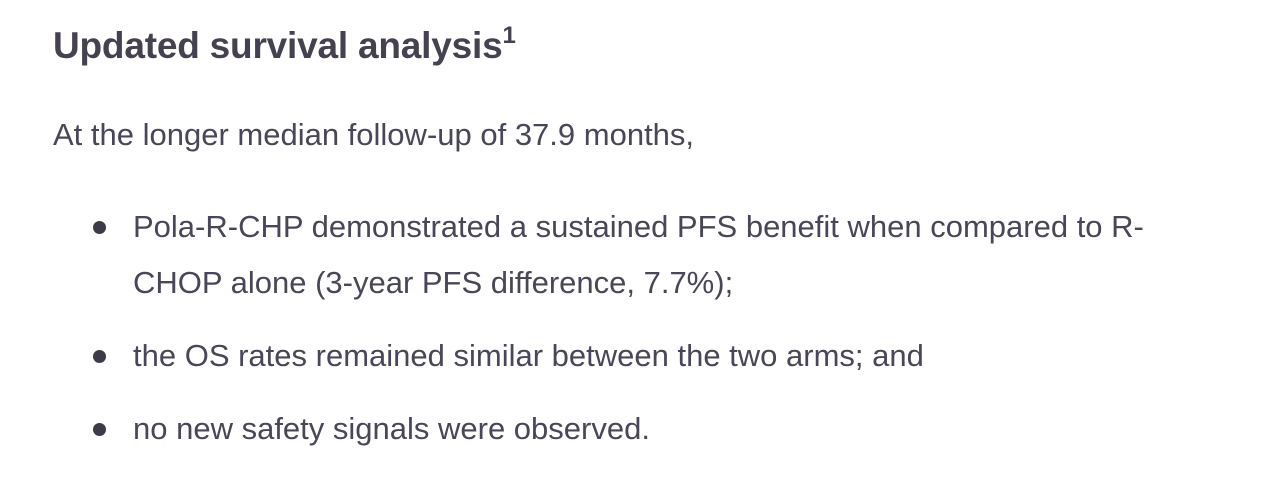  I want to click on section-title: Updated survival analysis, so click(278, 45).